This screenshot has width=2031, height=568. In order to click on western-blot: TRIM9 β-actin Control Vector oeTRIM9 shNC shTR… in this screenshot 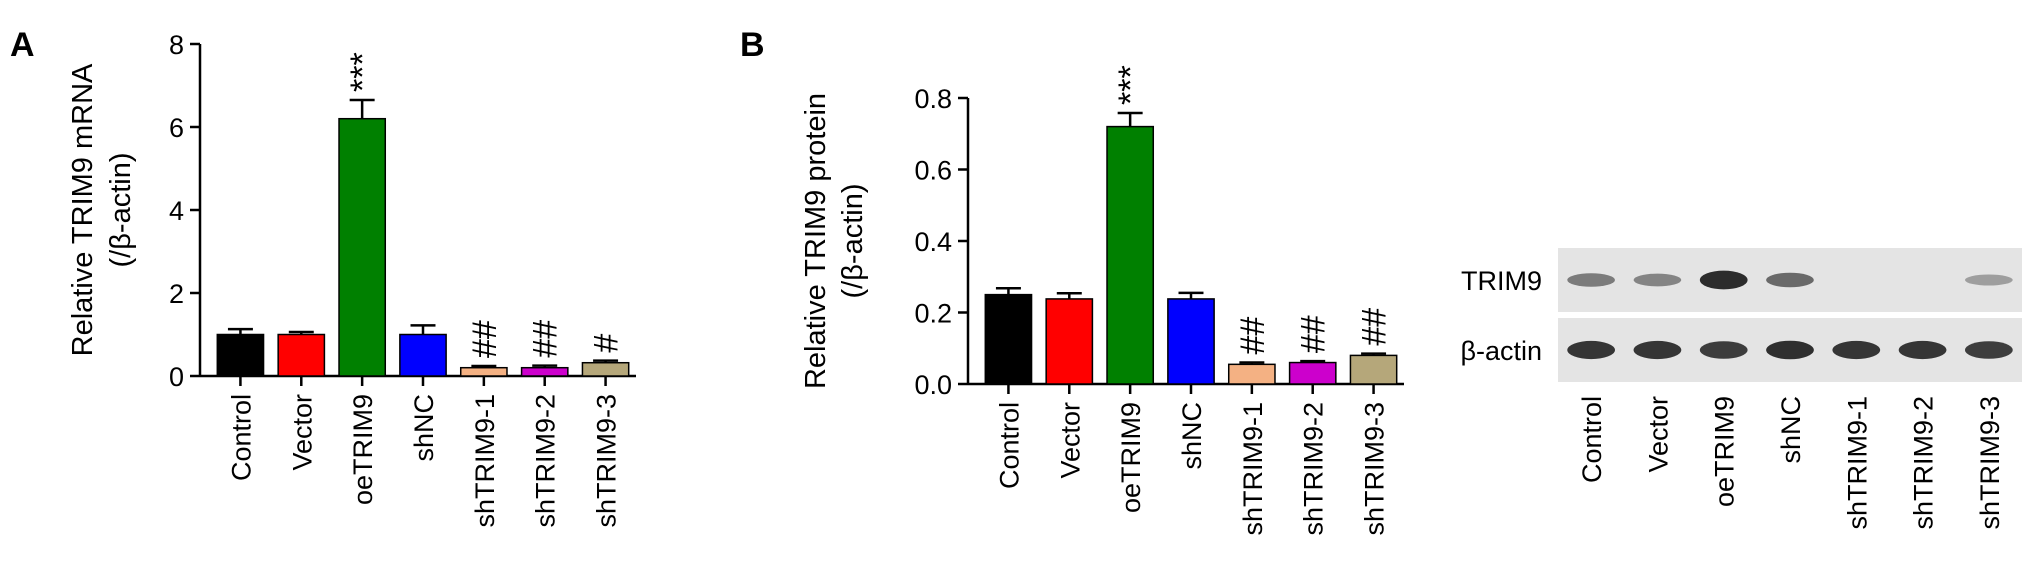, I will do `click(1741, 389)`.